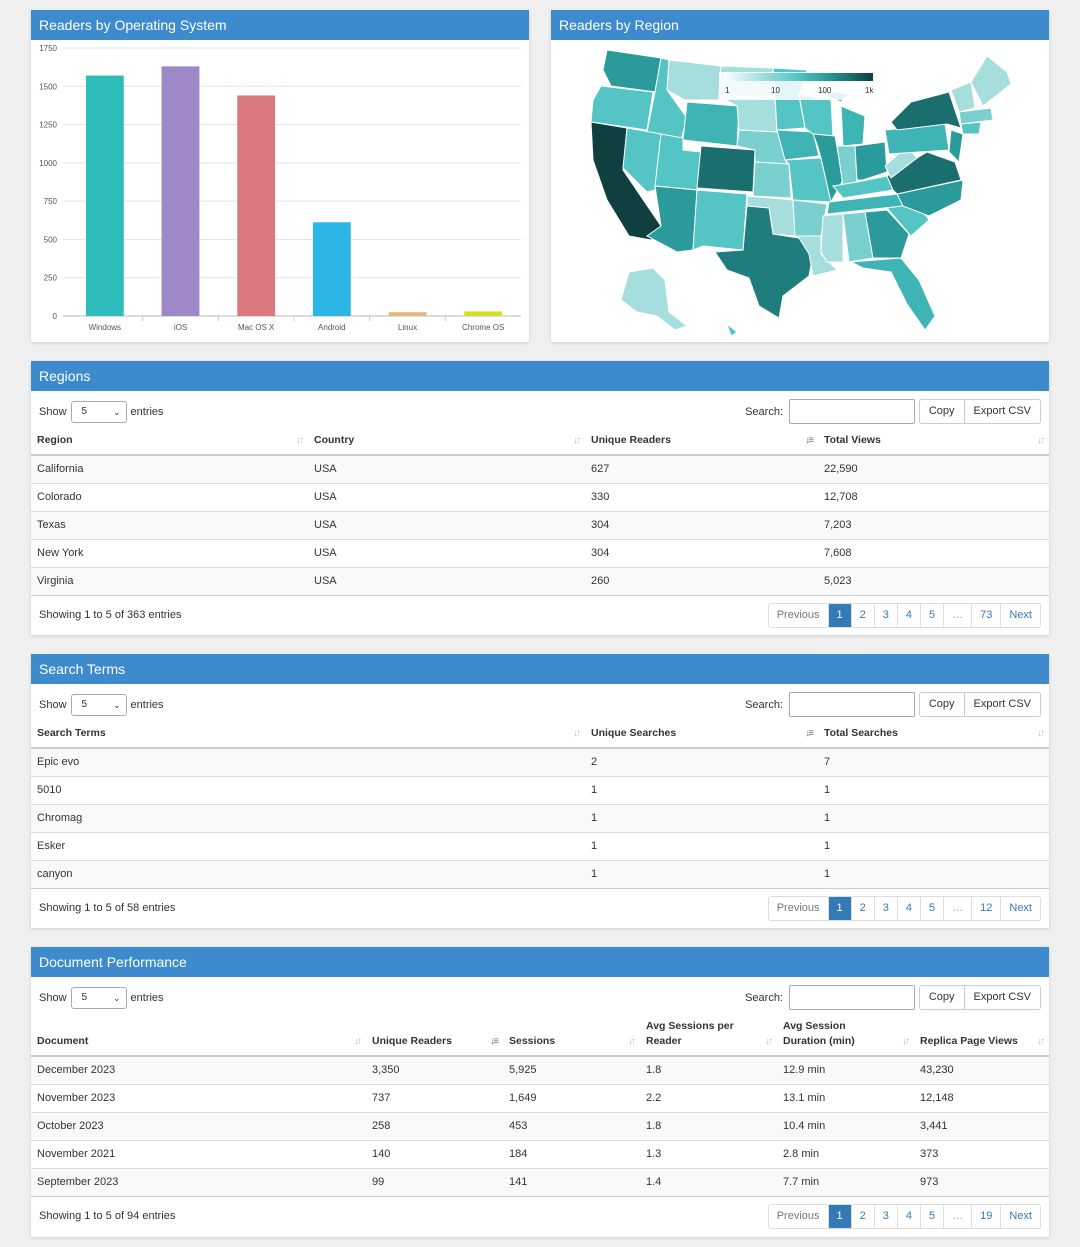  I want to click on state-washington, so click(632, 71).